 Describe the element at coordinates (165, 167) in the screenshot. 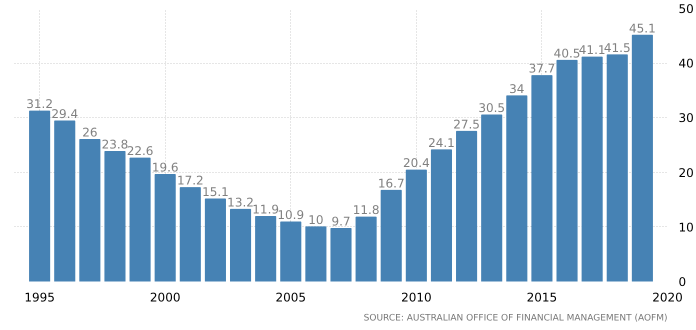

I see `data-label: 19.6` at that location.